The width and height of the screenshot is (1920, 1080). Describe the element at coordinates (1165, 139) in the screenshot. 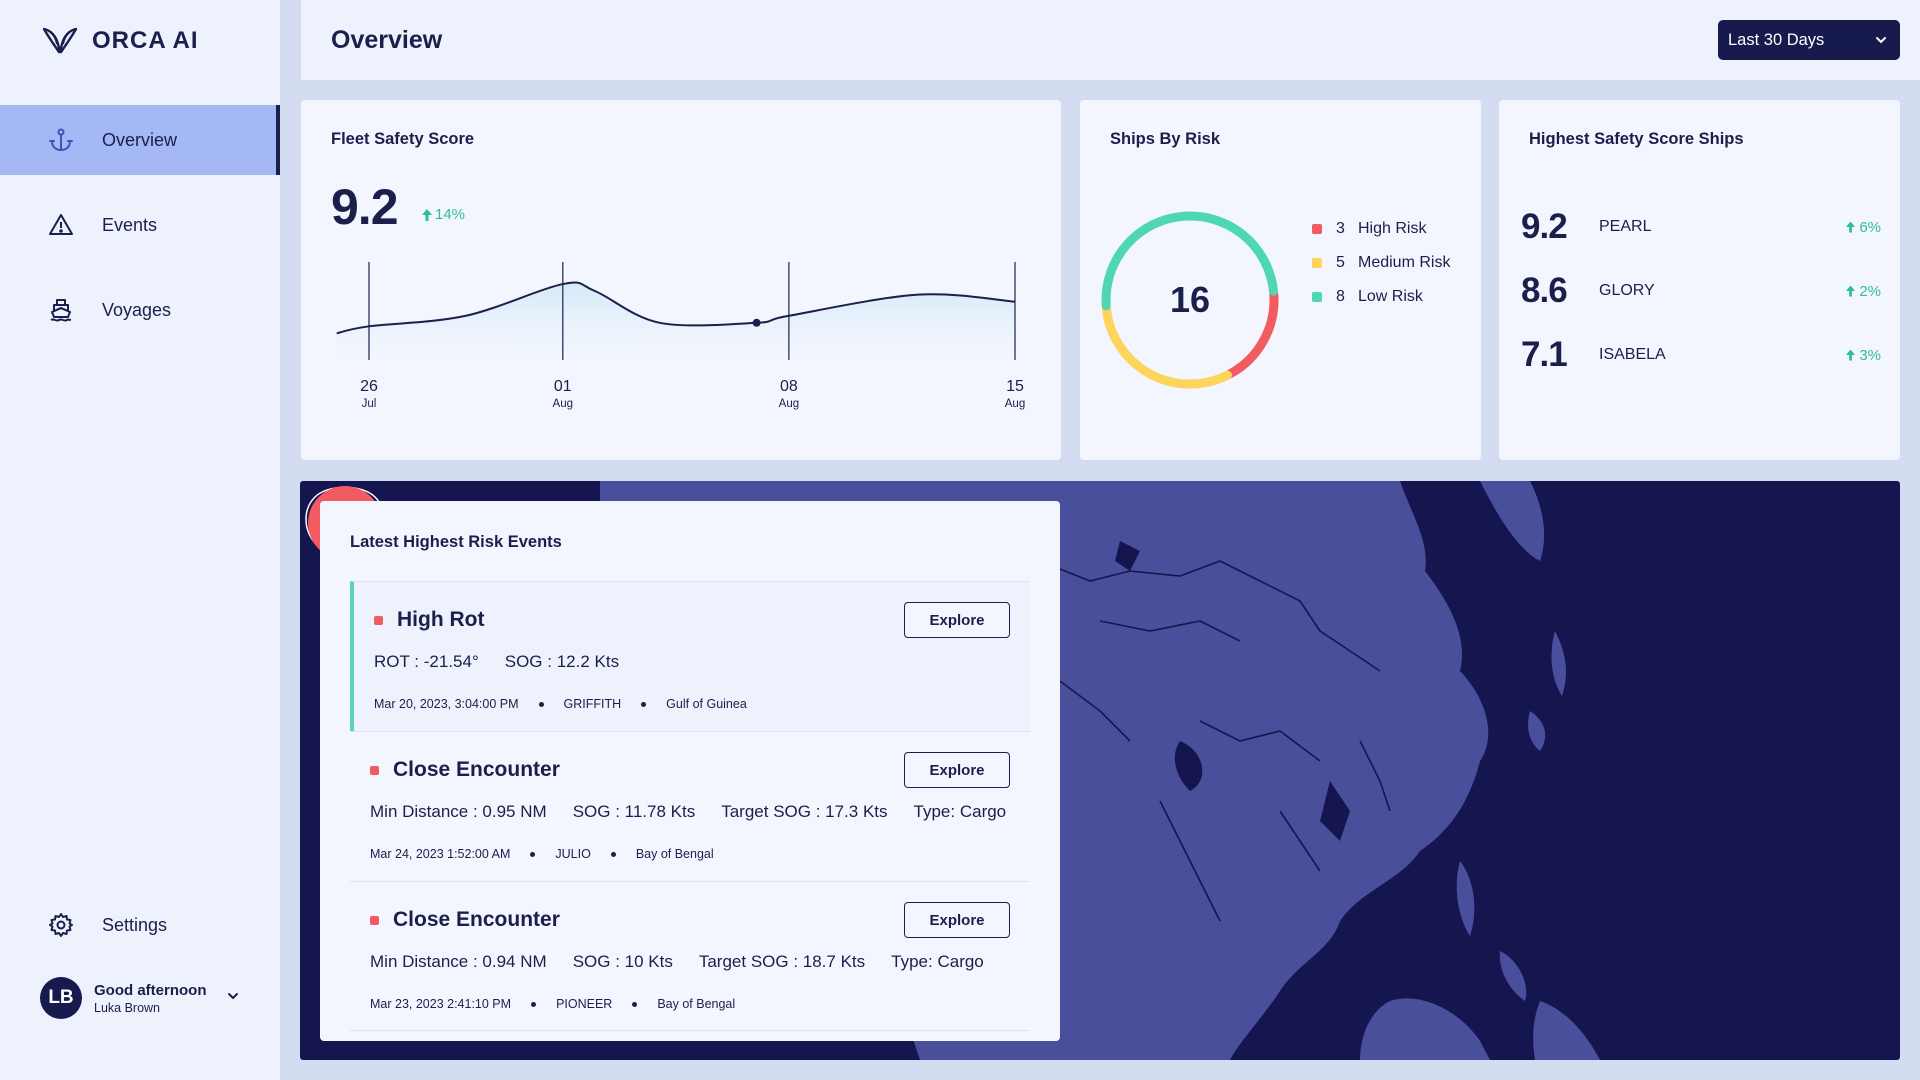

I see `card-title: Ships By Risk` at that location.